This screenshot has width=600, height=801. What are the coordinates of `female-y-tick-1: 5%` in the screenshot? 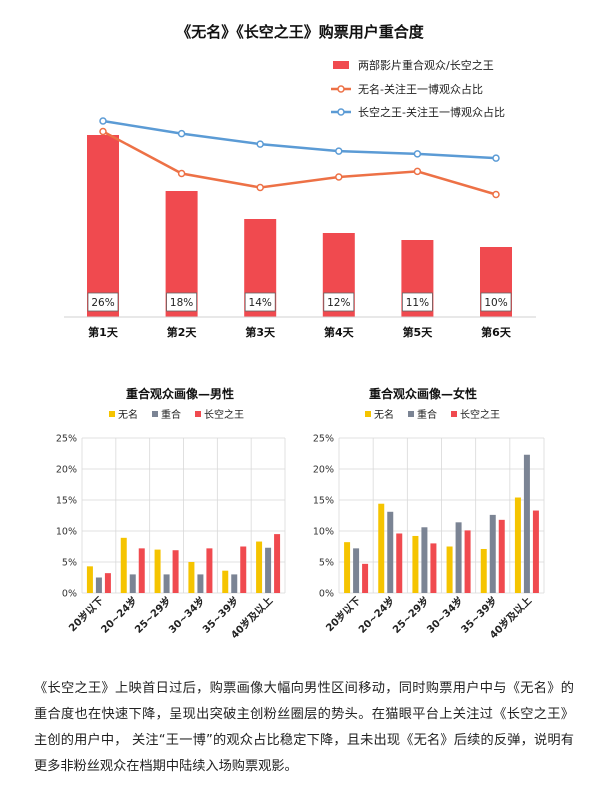 It's located at (326, 563).